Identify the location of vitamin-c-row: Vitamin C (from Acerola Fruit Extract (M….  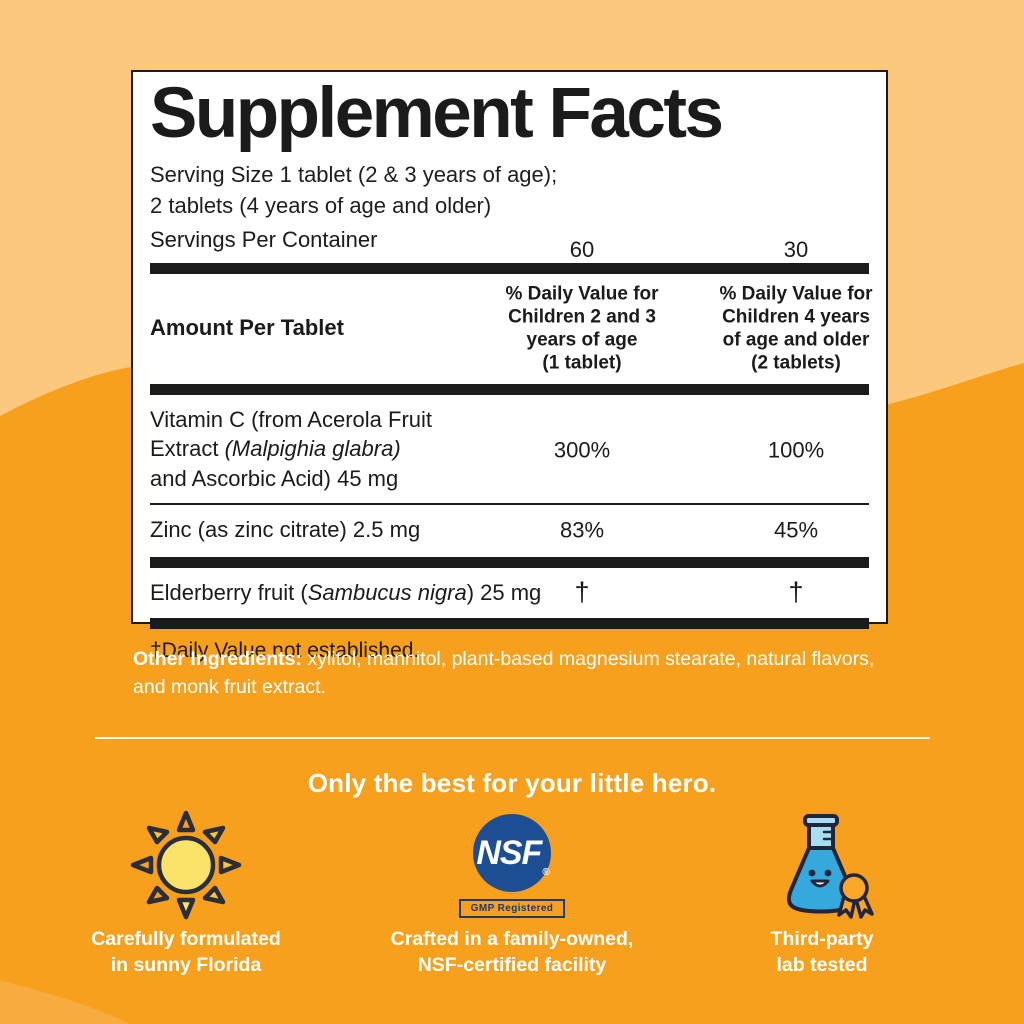
(509, 450).